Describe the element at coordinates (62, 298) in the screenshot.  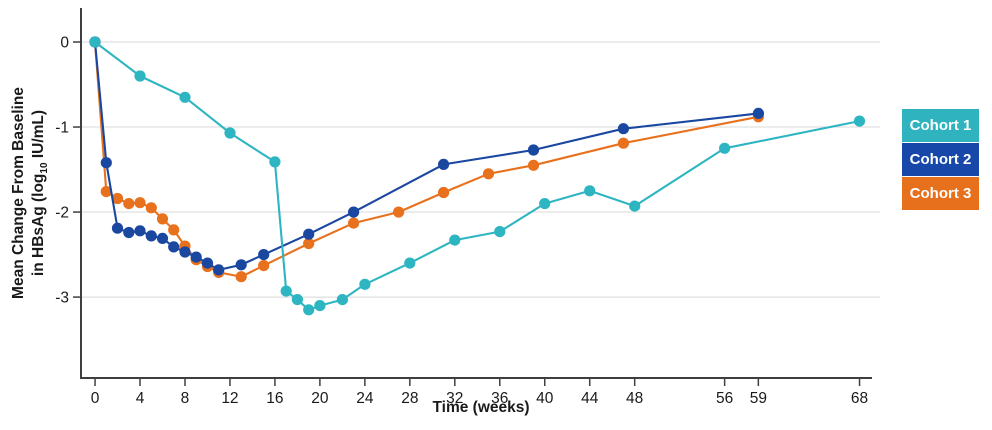
I see `y-tick-label: -3` at that location.